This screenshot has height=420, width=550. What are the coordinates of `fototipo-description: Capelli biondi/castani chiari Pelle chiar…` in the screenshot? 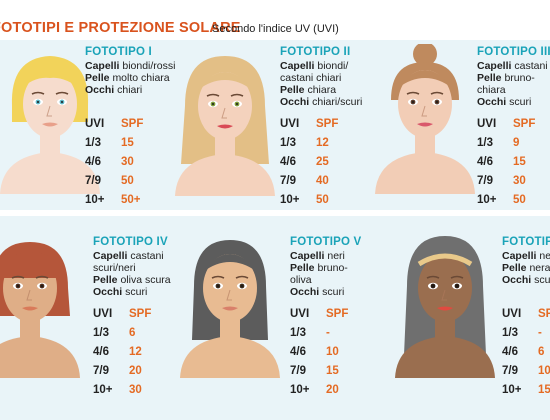 It's located at (321, 84).